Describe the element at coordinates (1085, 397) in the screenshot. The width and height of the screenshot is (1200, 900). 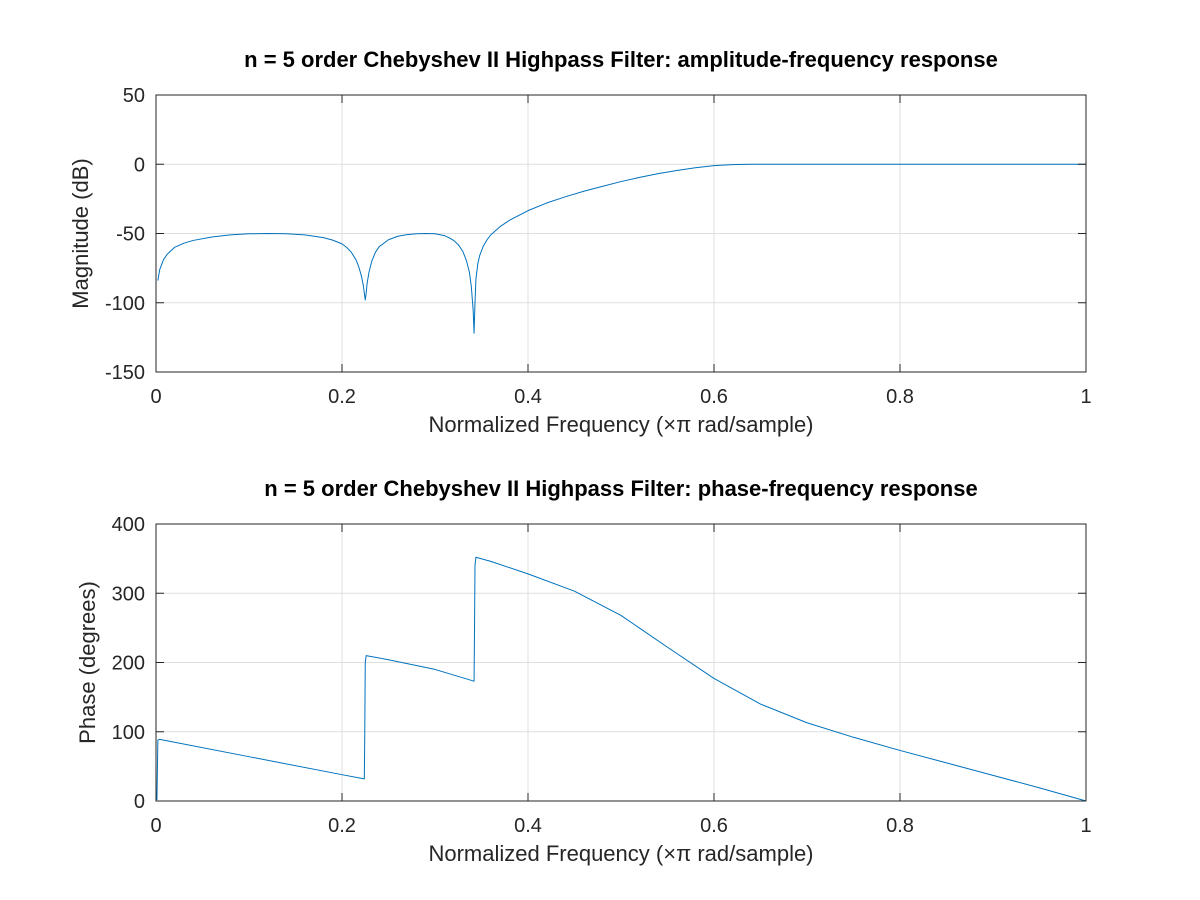
I see `magnitude-x-tick-label: 1` at that location.